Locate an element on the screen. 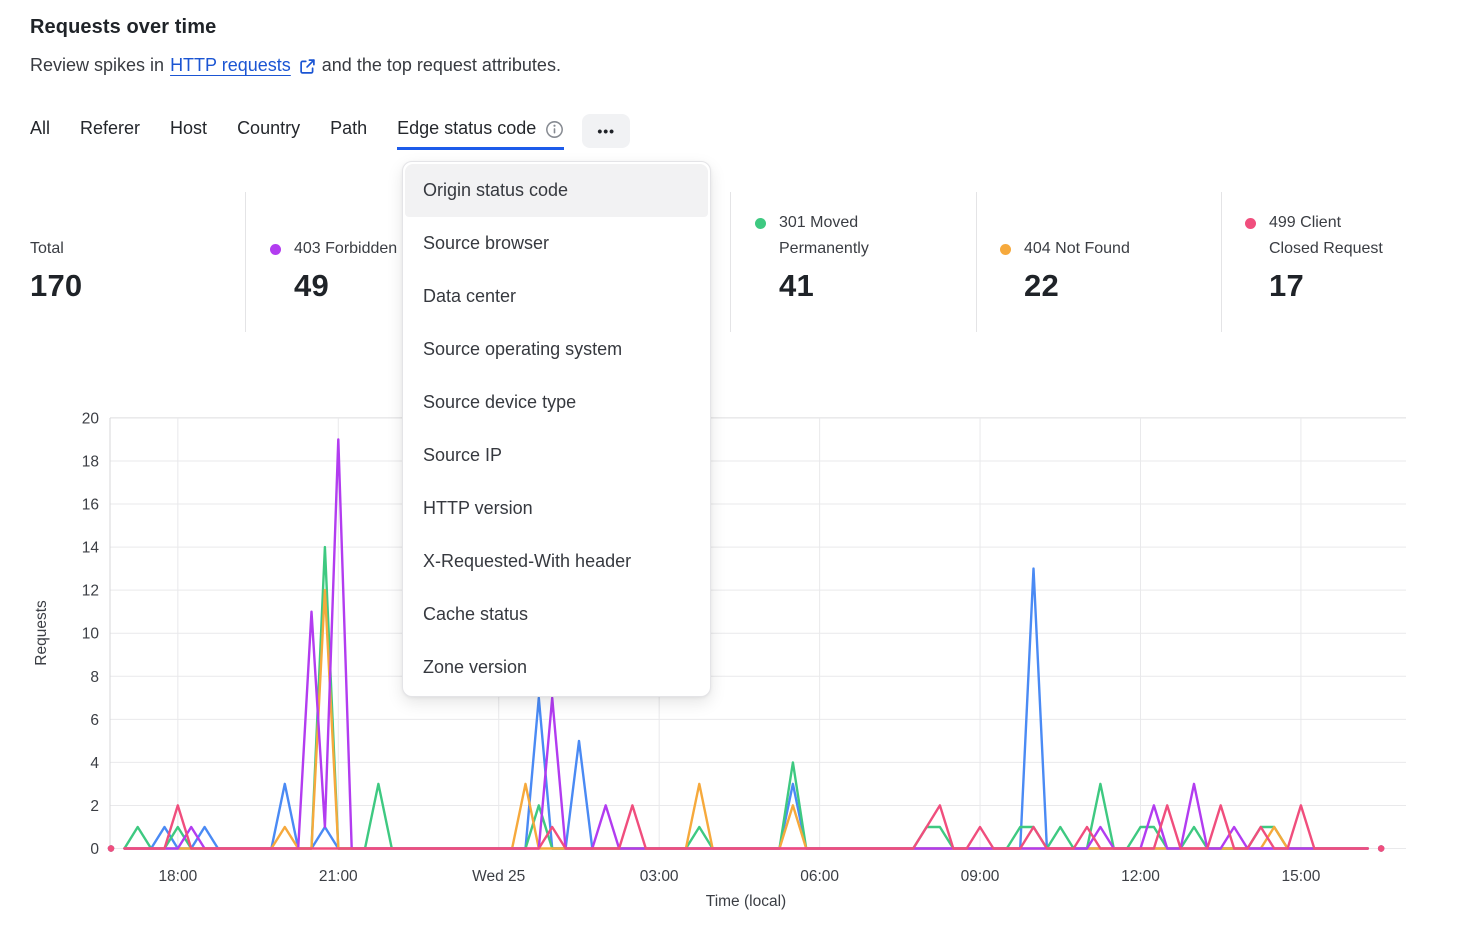 This screenshot has width=1458, height=940. series-end-dot is located at coordinates (1381, 848).